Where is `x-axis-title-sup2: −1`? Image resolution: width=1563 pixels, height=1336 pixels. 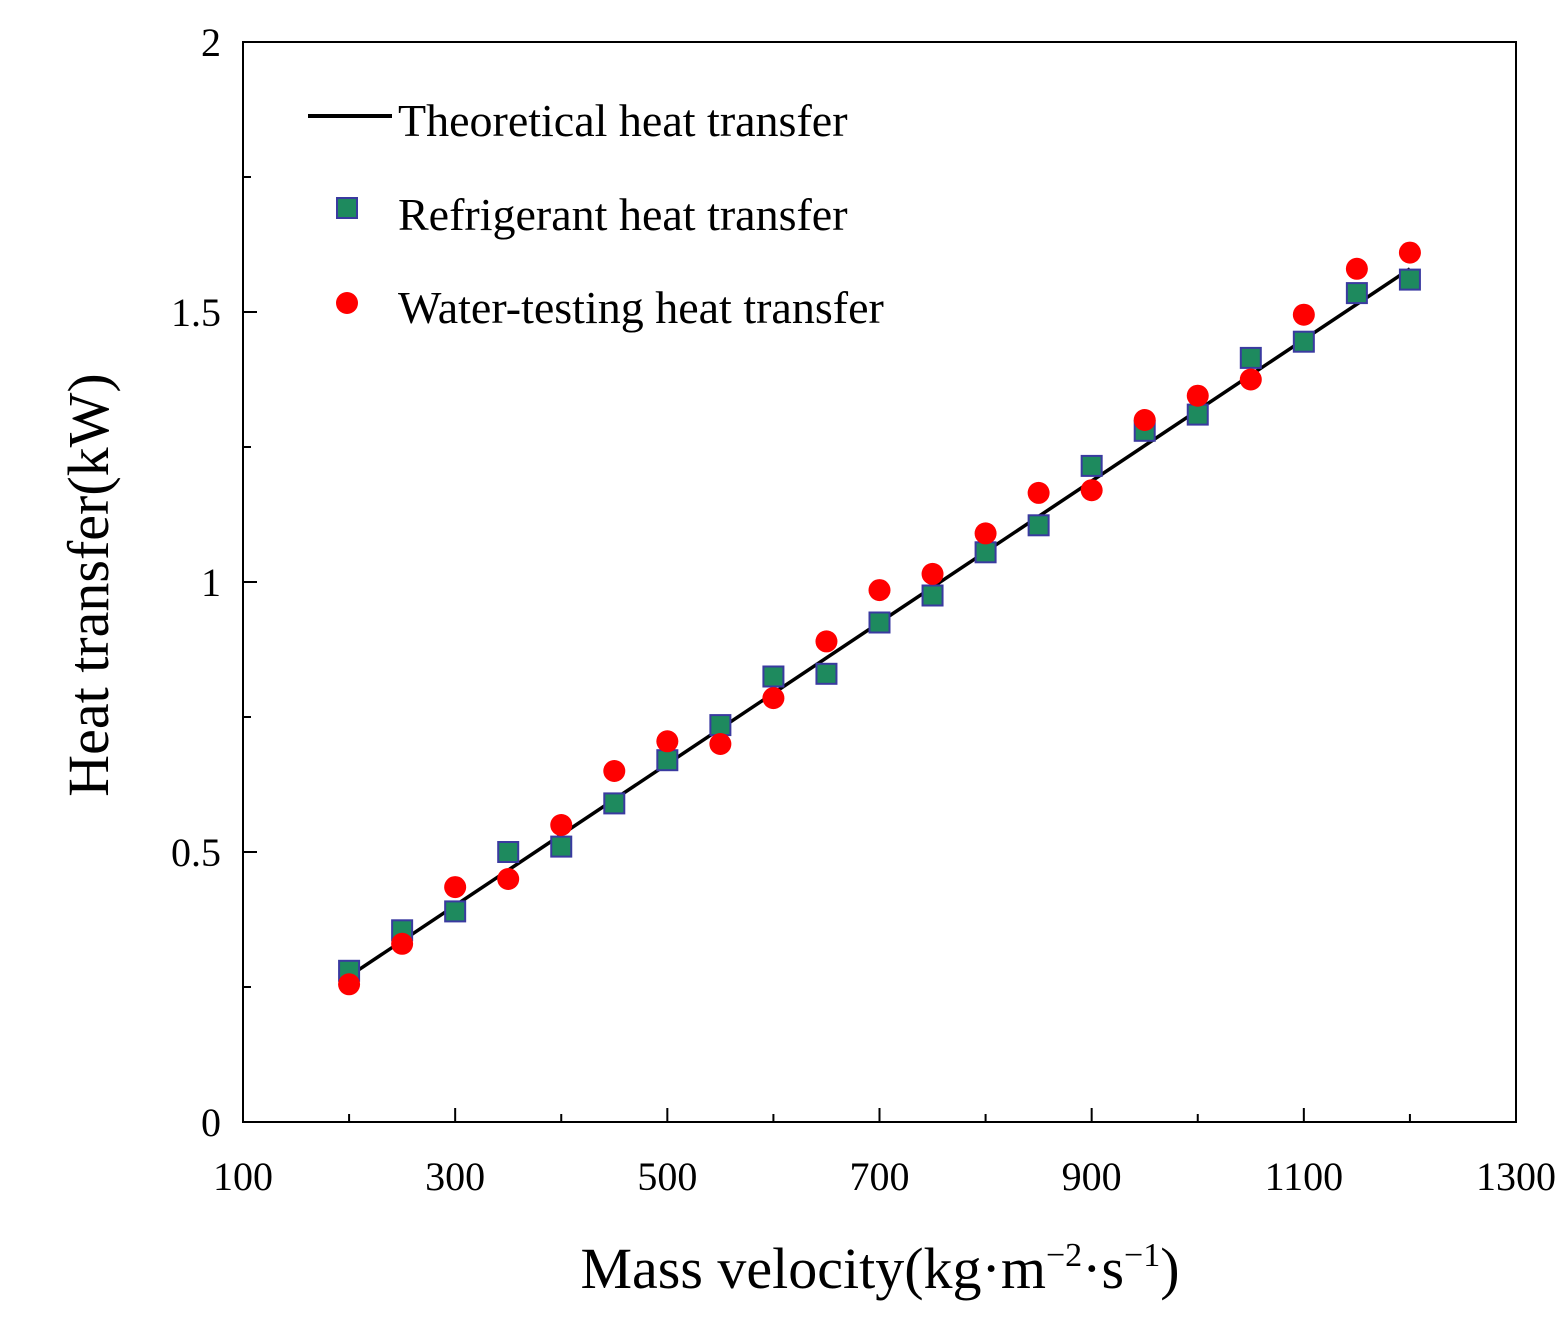
x-axis-title-sup2: −1 is located at coordinates (1142, 1255).